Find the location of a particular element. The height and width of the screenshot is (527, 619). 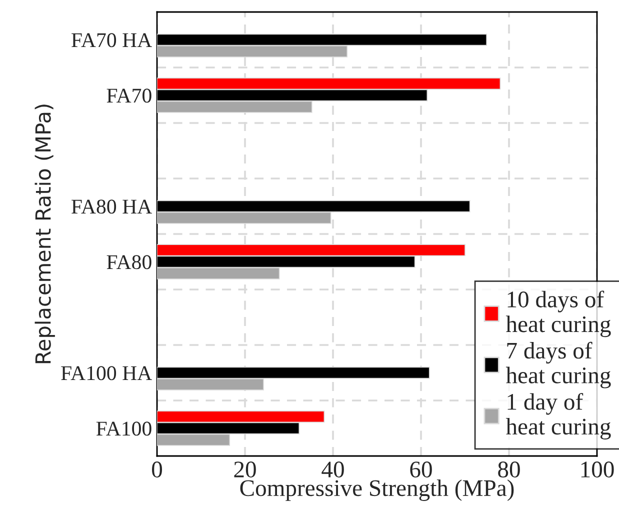

x-tick-label: 0 is located at coordinates (157, 470).